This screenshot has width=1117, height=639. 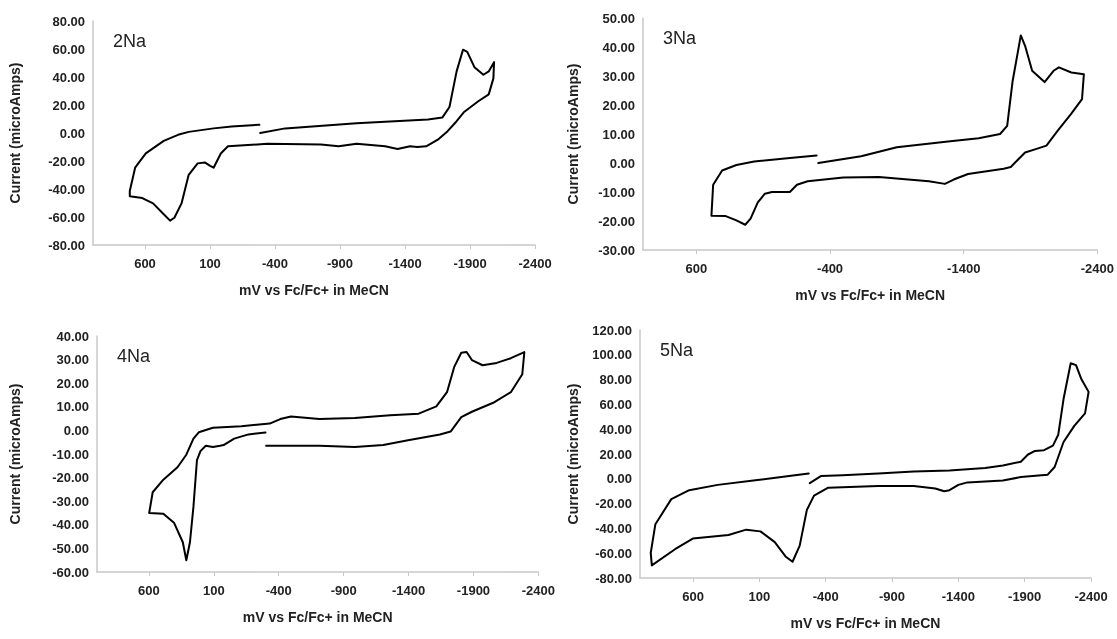 What do you see at coordinates (70, 548) in the screenshot?
I see `y-tick-label: -50.00` at bounding box center [70, 548].